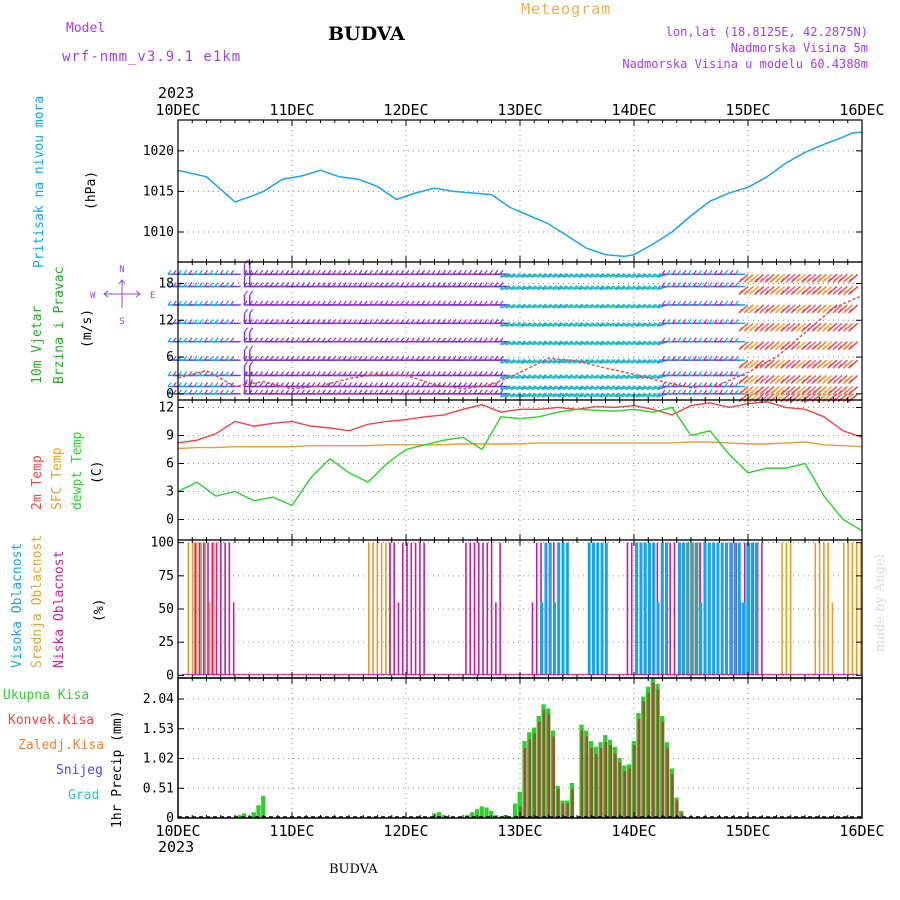  Describe the element at coordinates (405, 110) in the screenshot. I see `day-label-top: 12DEC` at that location.